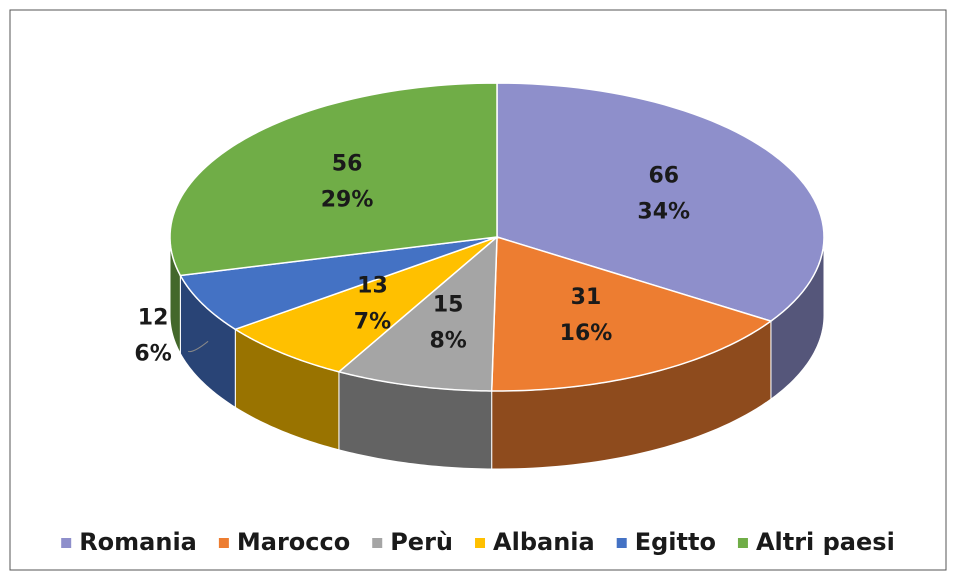 The image size is (956, 580). I want to click on legend-label: Altri paesi, so click(825, 542).